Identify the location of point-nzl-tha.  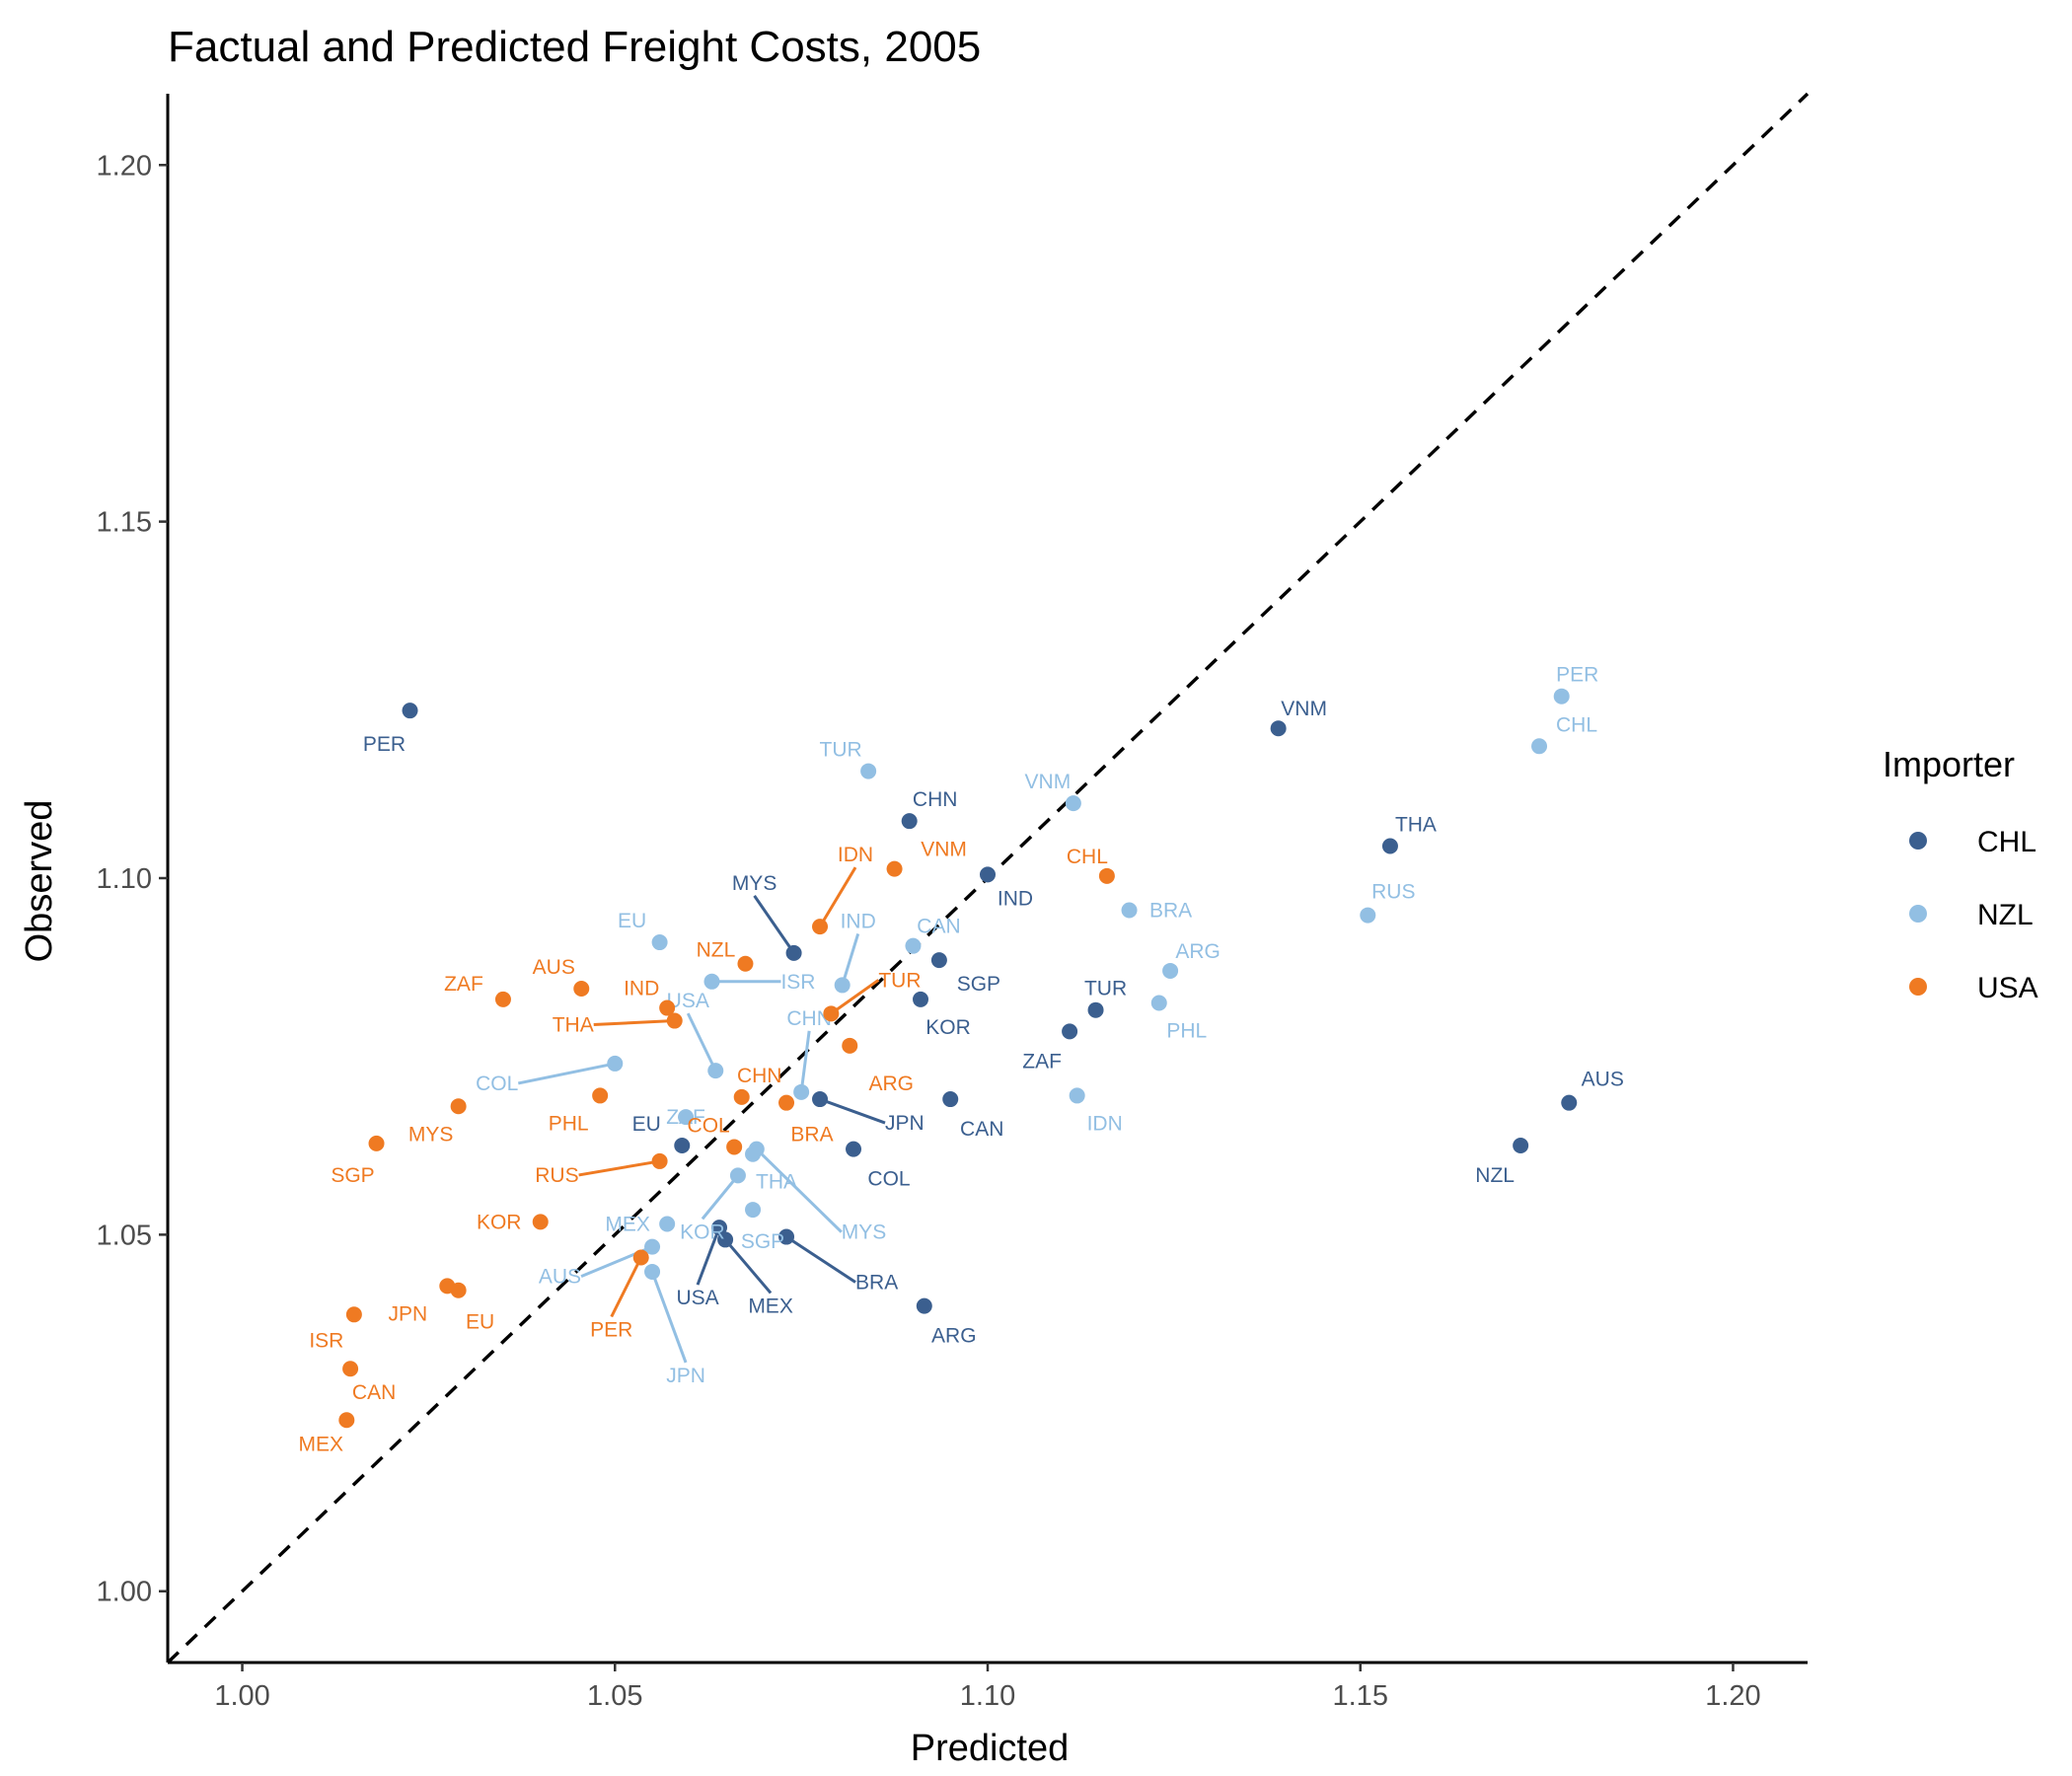
(754, 1154).